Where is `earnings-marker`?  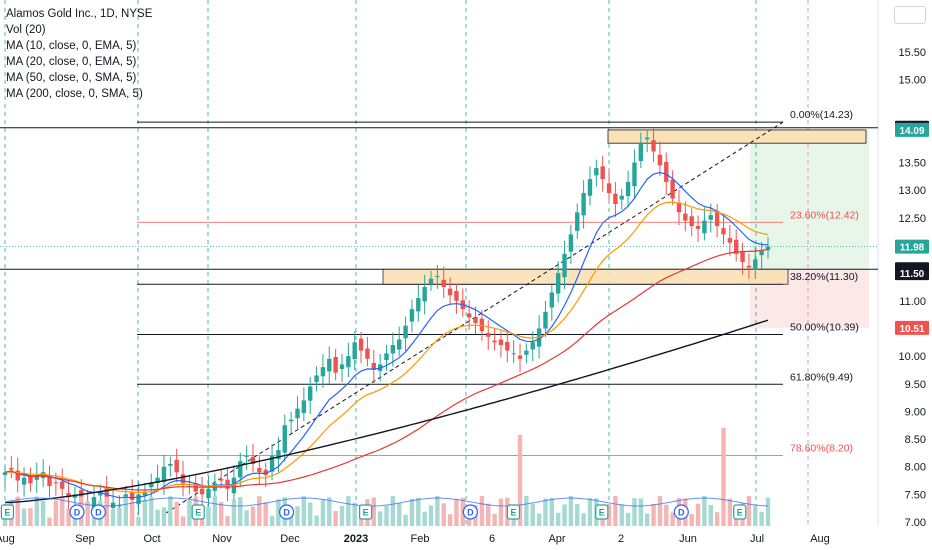
earnings-marker is located at coordinates (513, 512).